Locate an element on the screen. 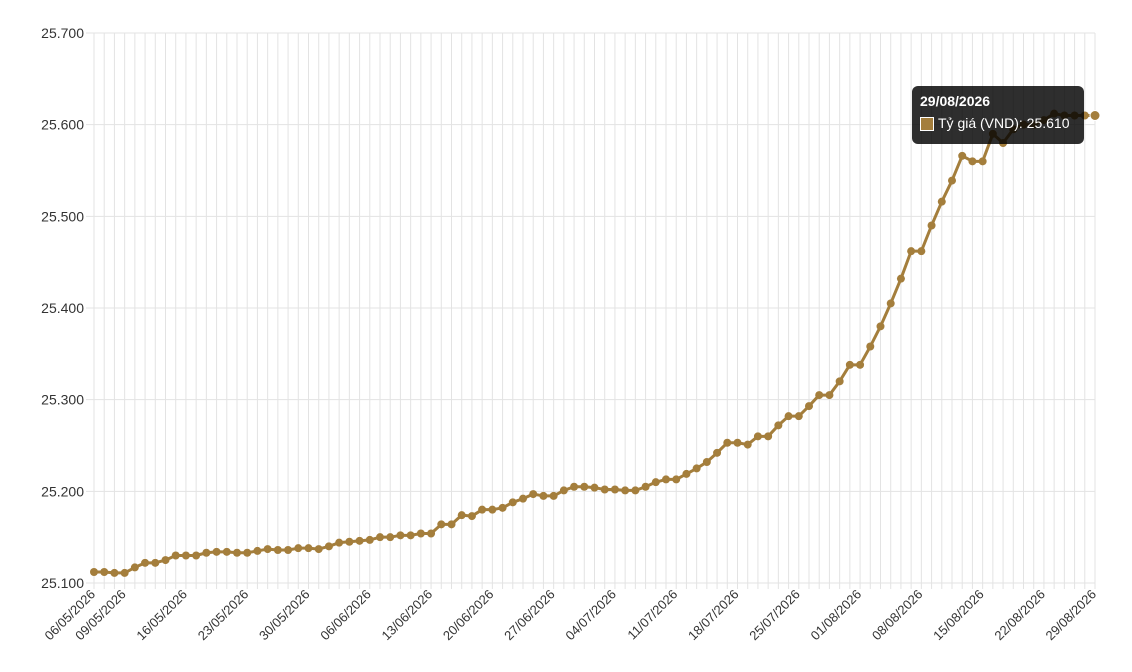  x-tick-label: 13/06/2026 is located at coordinates (407, 615).